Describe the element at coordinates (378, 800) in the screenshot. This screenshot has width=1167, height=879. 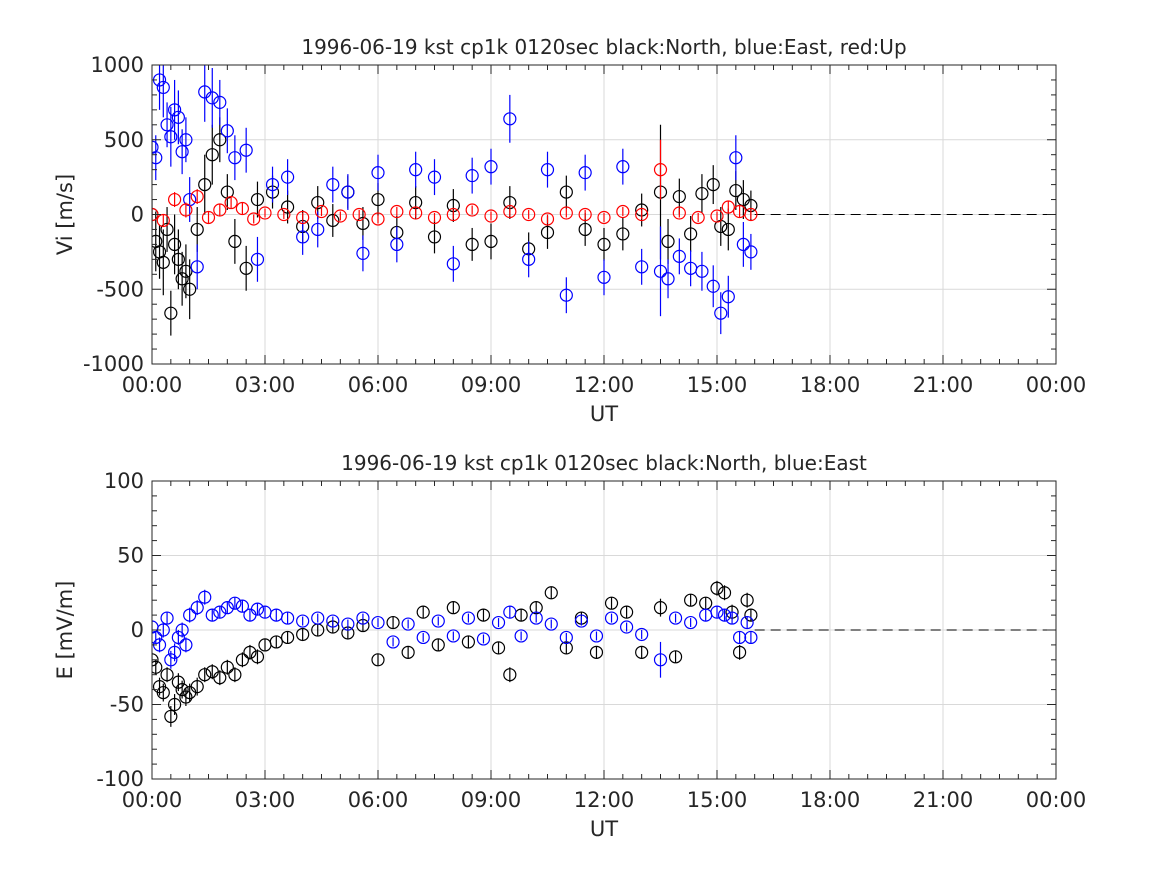
I see `x-tick-label: 06:00` at that location.